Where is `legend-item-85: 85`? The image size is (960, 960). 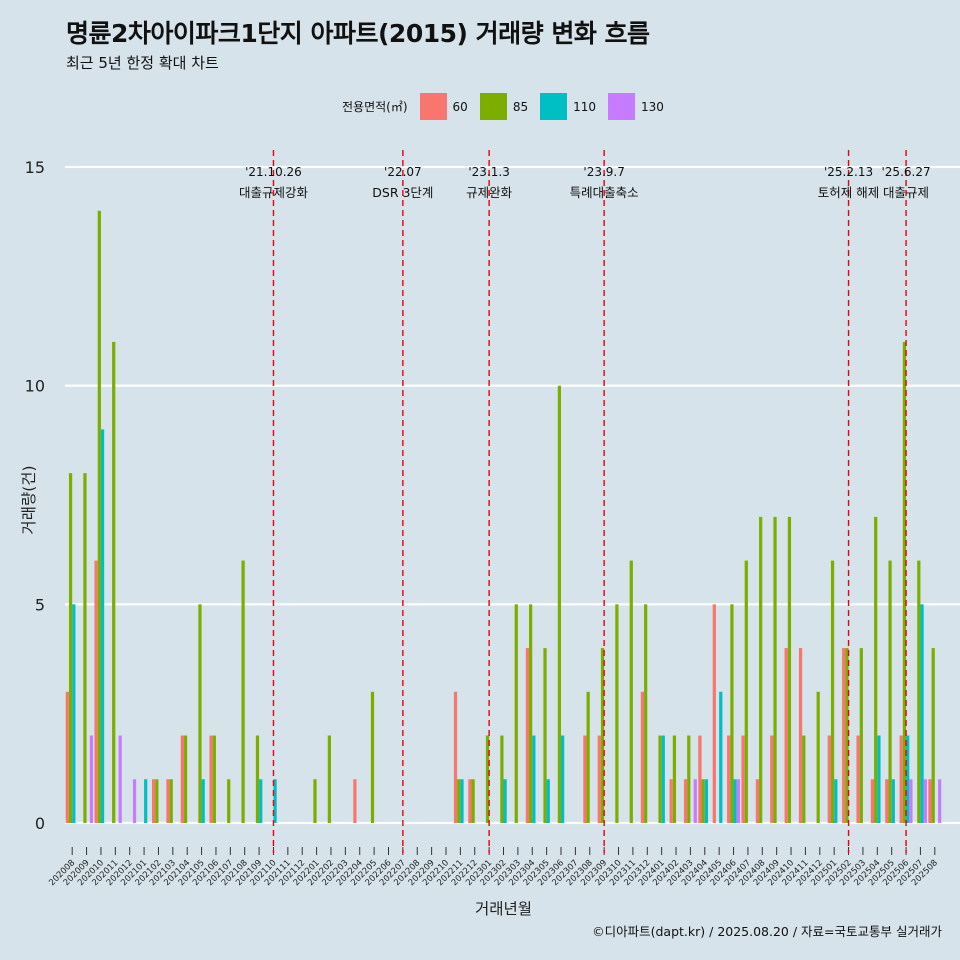 legend-item-85: 85 is located at coordinates (504, 106).